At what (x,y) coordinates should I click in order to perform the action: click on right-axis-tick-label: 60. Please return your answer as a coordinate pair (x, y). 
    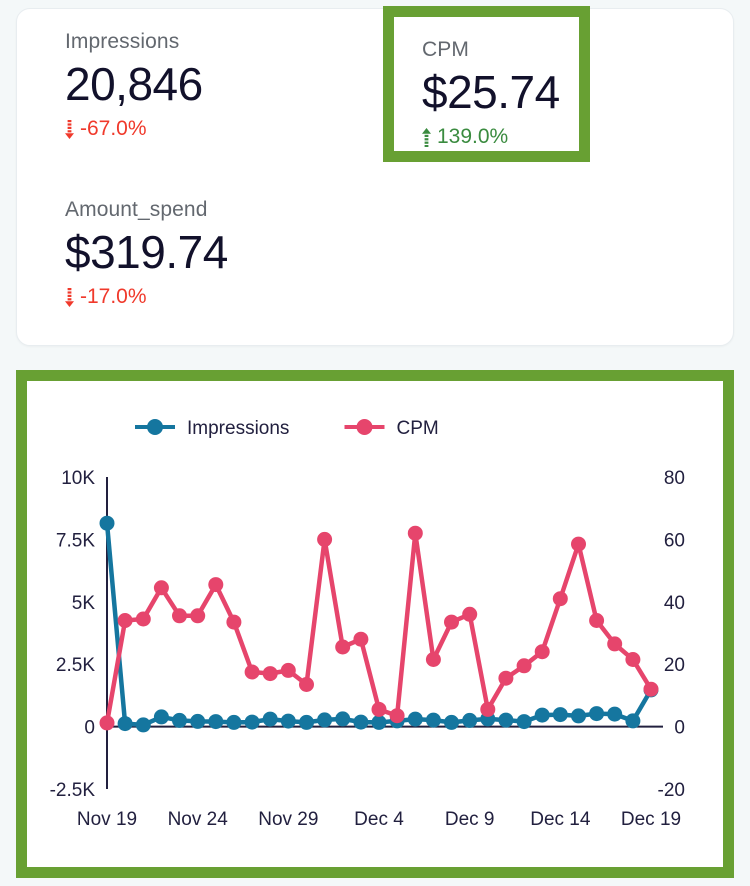
    Looking at the image, I should click on (674, 540).